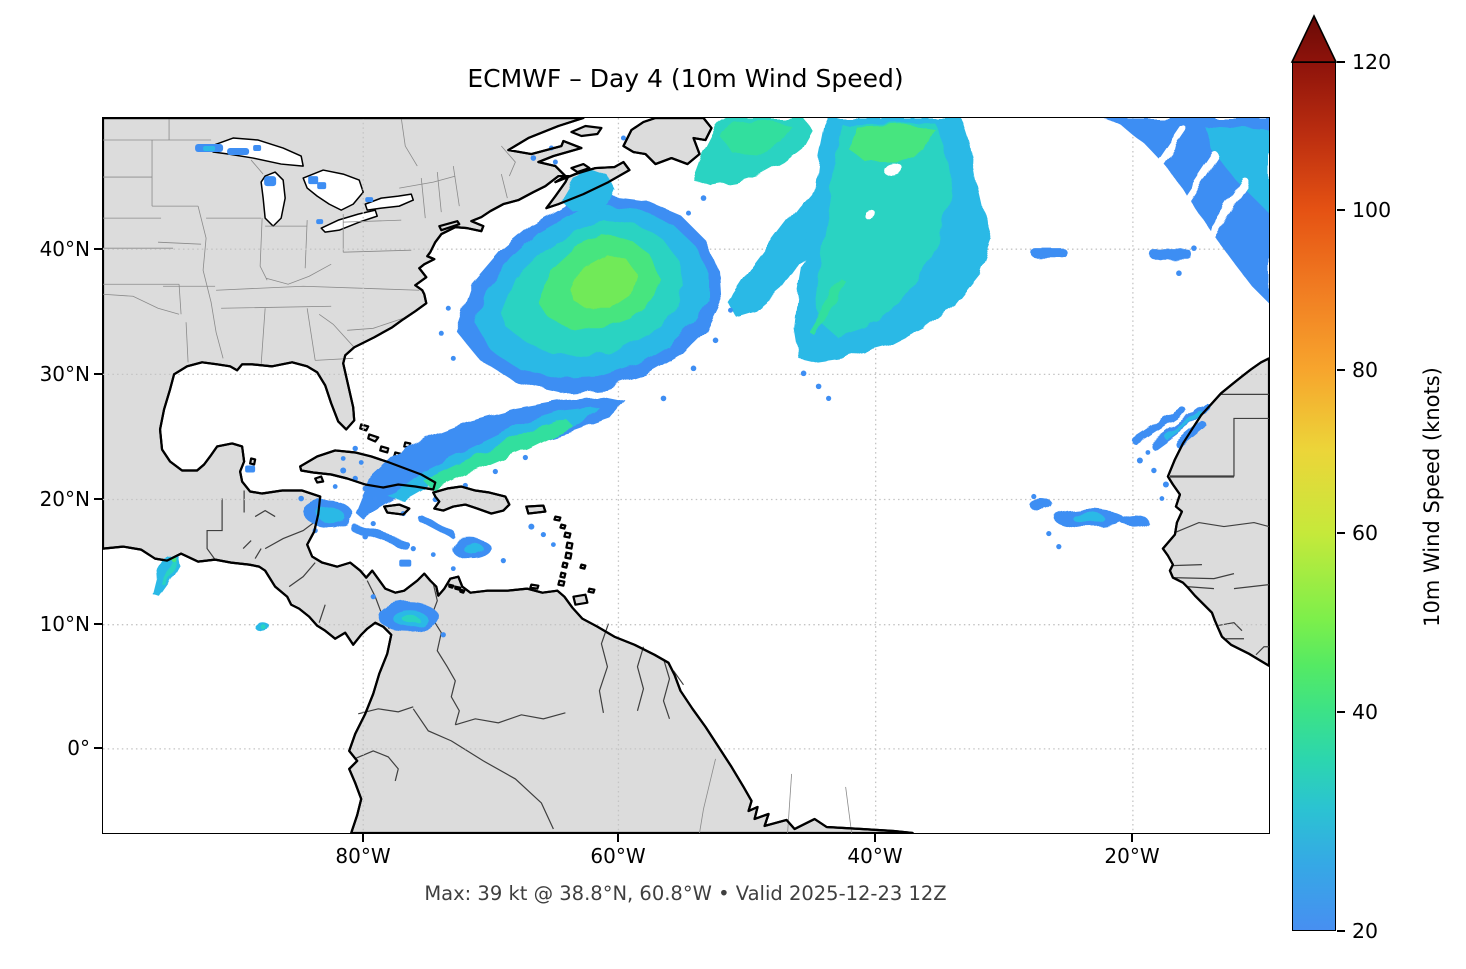 The width and height of the screenshot is (1466, 969). What do you see at coordinates (64, 374) in the screenshot?
I see `y-tick-label-30n: 30°N` at bounding box center [64, 374].